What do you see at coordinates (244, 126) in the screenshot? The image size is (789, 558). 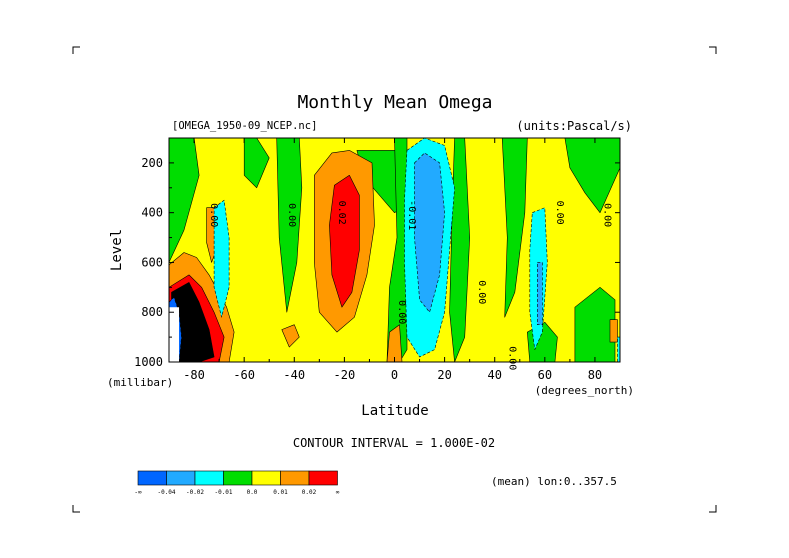 I see `dataset-label: [OMEGA_1950-09_NCEP.nc]` at bounding box center [244, 126].